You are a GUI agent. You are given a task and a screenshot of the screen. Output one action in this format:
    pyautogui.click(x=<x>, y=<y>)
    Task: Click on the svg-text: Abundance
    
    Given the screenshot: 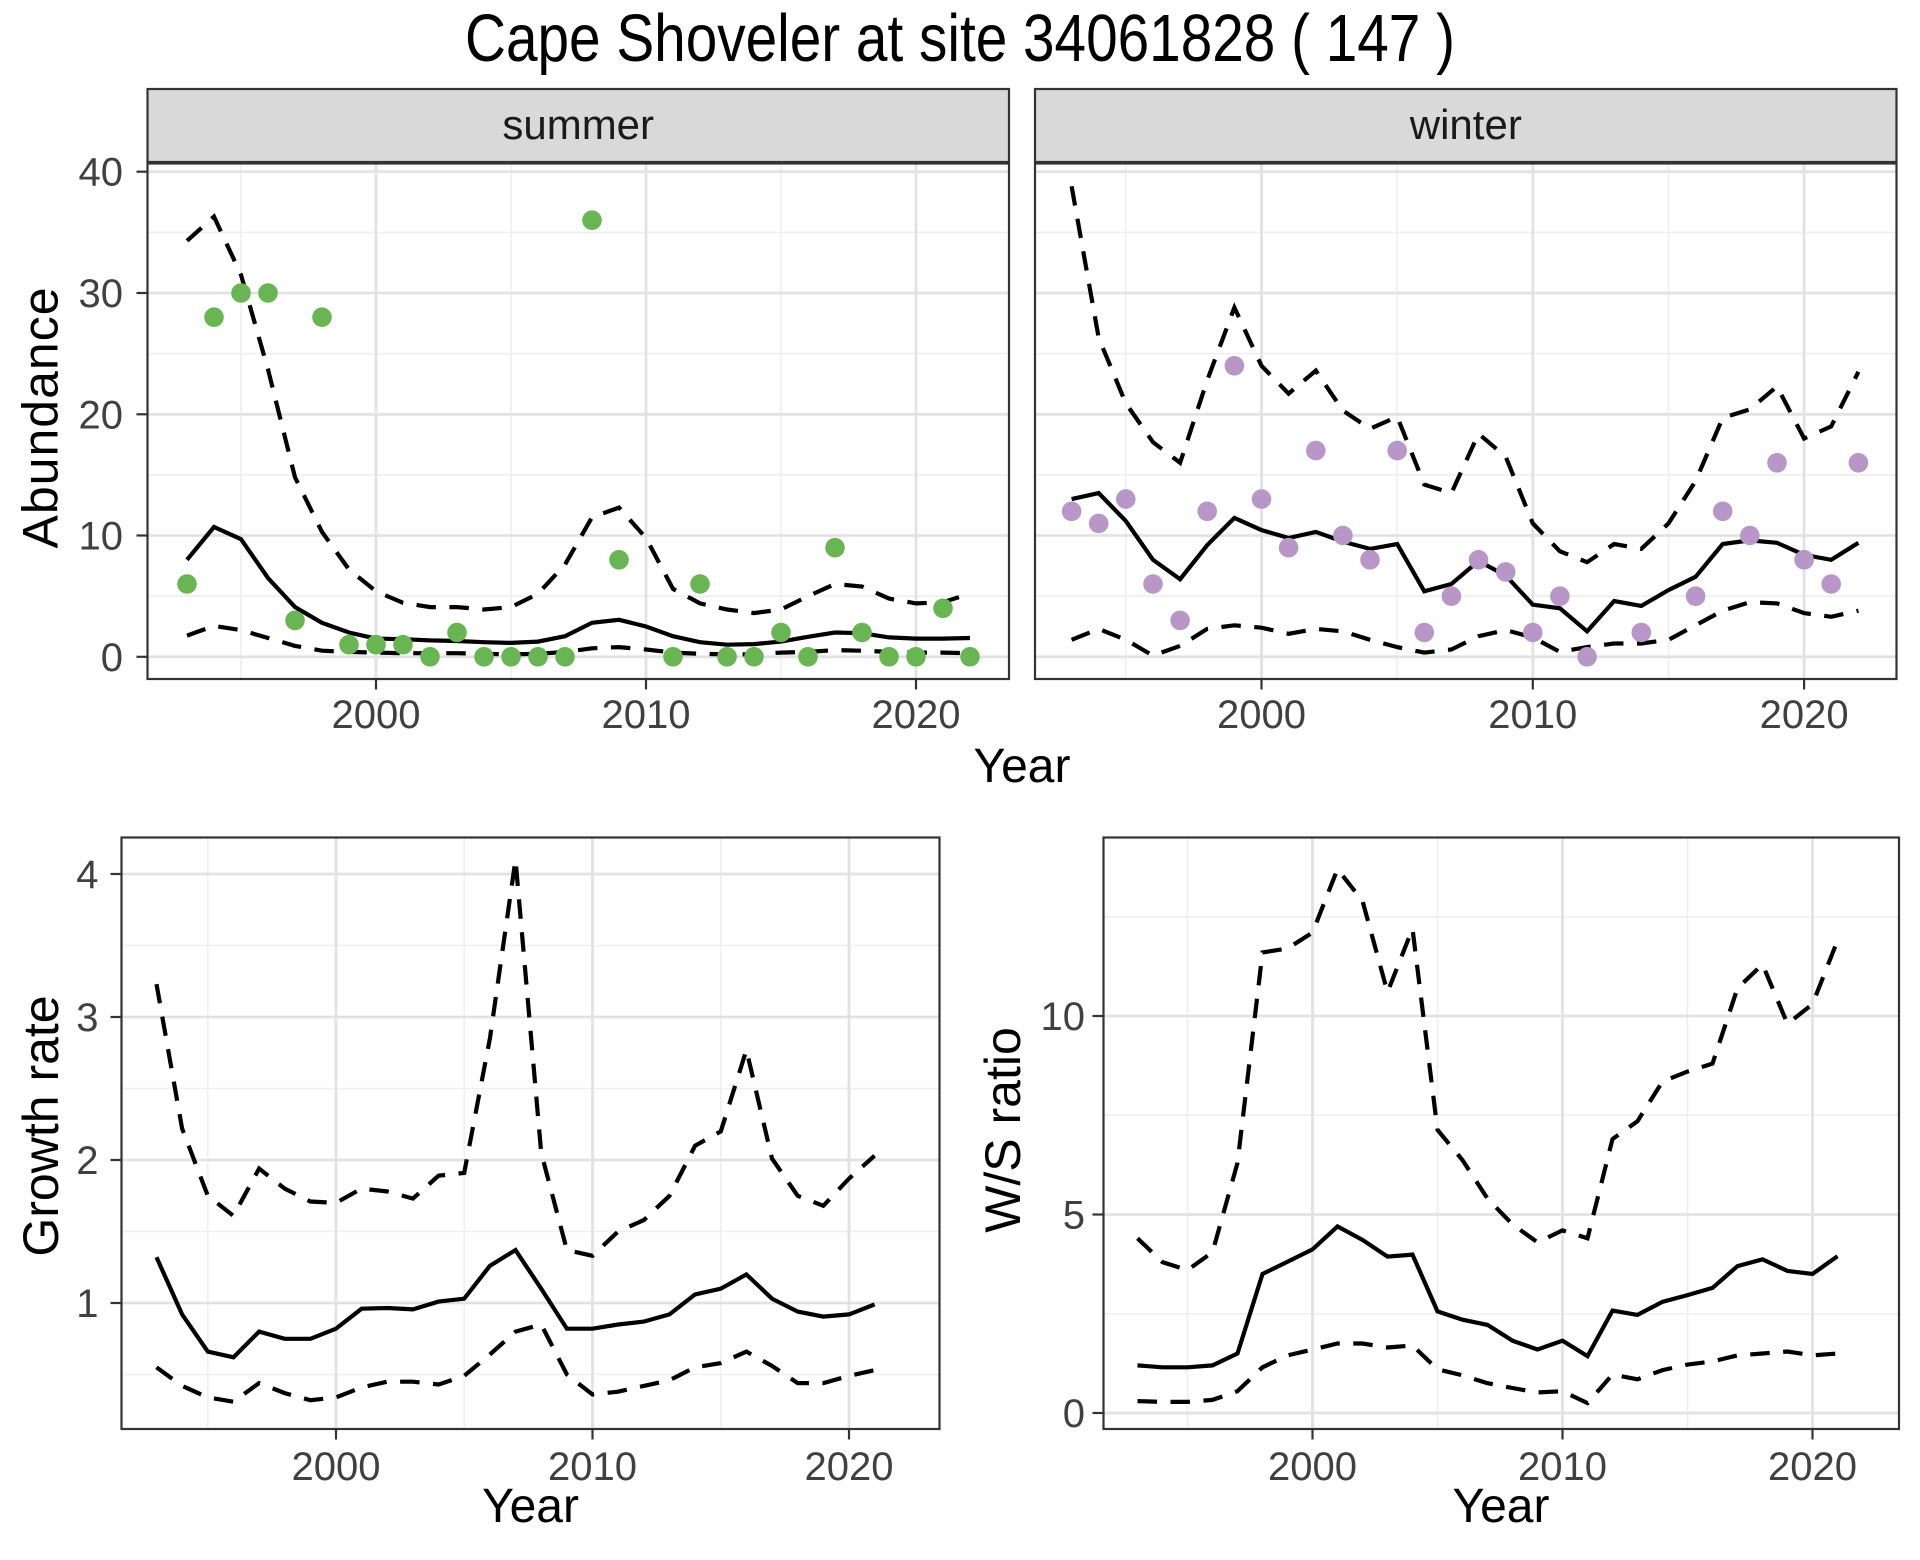 What is the action you would take?
    pyautogui.click(x=41, y=417)
    